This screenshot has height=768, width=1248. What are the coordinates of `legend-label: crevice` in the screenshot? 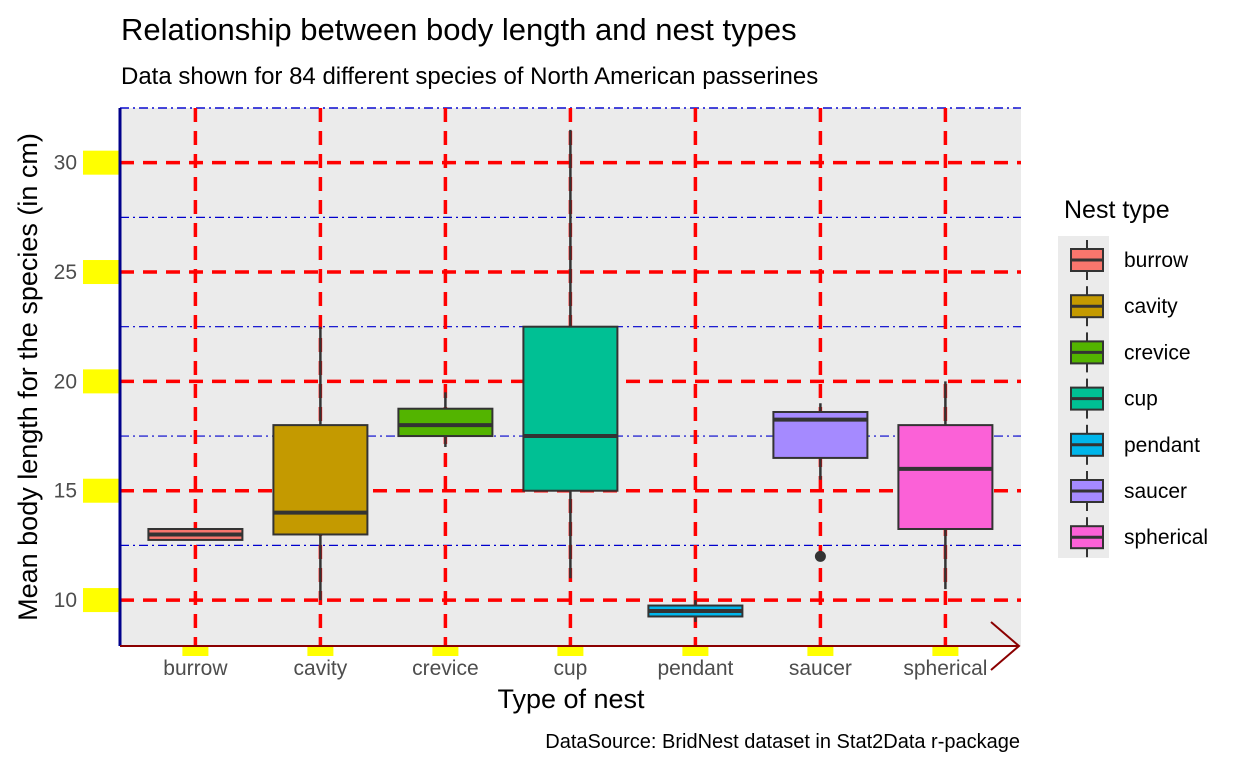 It's located at (1157, 352).